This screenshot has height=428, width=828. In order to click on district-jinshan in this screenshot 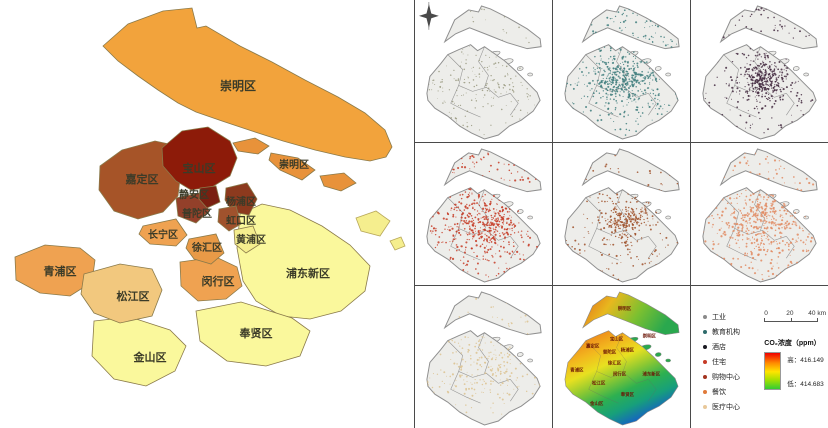, I will do `click(139, 351)`.